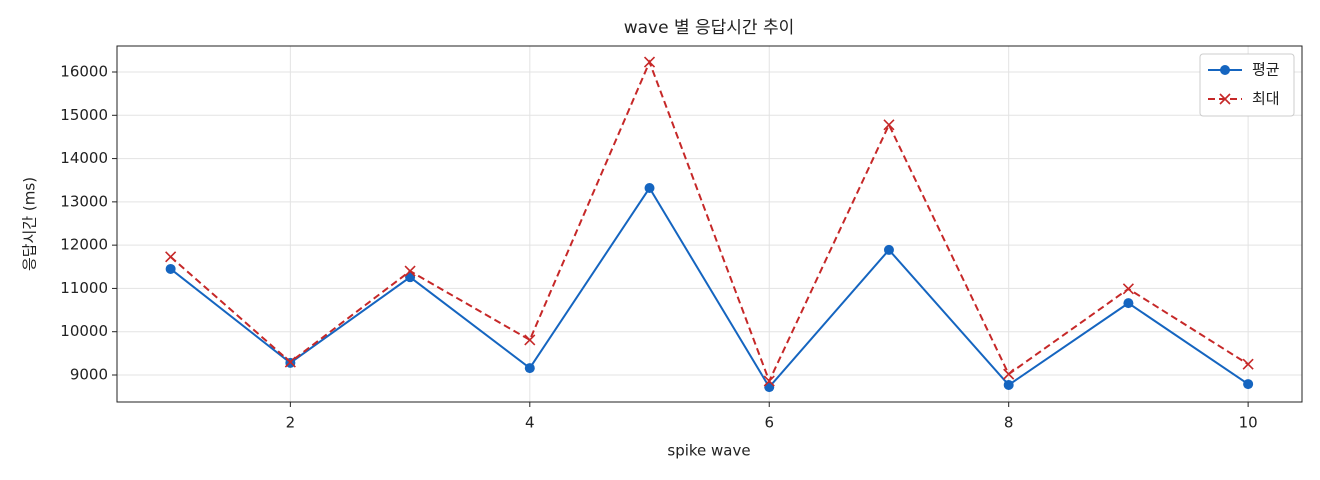  Describe the element at coordinates (30, 224) in the screenshot. I see `y-axis-label: 응답시간 (ms)` at that location.